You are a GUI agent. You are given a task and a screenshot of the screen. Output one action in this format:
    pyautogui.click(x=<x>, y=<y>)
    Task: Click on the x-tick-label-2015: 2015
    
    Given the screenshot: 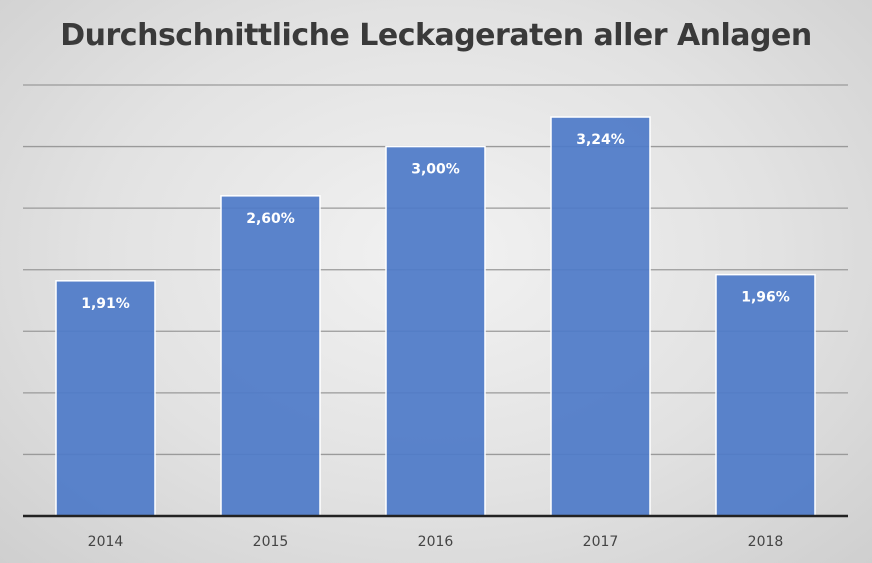 What is the action you would take?
    pyautogui.click(x=271, y=542)
    